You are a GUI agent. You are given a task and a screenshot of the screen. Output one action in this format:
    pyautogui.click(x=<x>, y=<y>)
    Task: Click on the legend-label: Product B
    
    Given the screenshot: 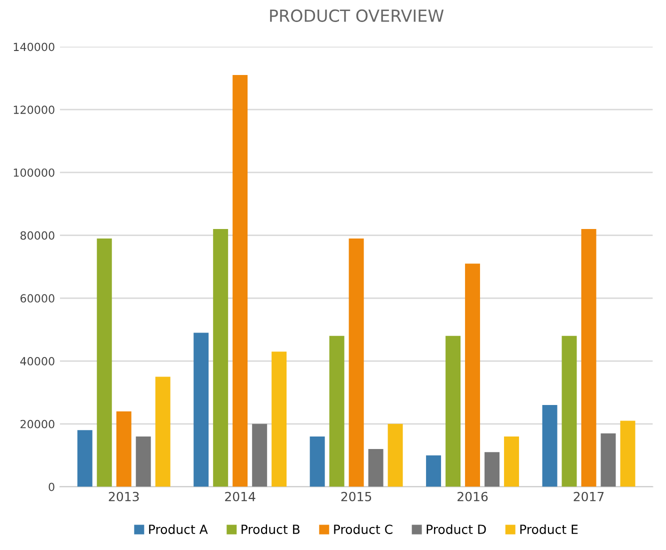 What is the action you would take?
    pyautogui.click(x=271, y=529)
    